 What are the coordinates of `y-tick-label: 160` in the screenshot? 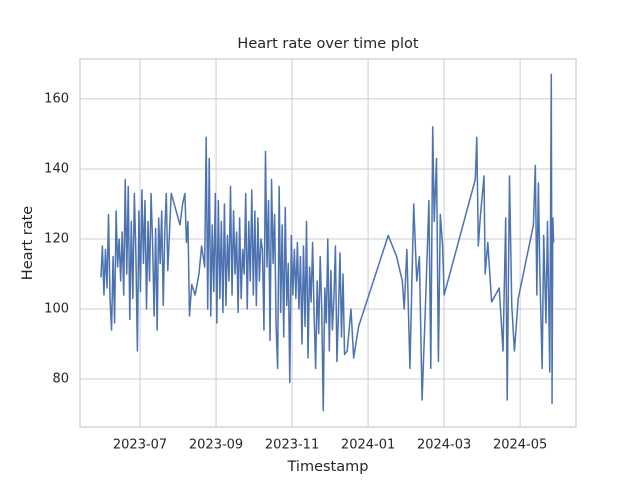 It's located at (56, 98).